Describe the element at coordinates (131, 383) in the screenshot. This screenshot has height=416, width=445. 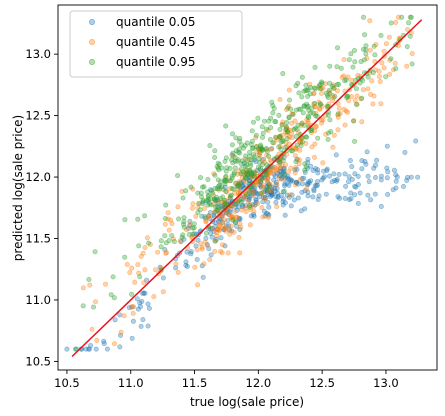
I see `x-tick-label: 11.0` at that location.